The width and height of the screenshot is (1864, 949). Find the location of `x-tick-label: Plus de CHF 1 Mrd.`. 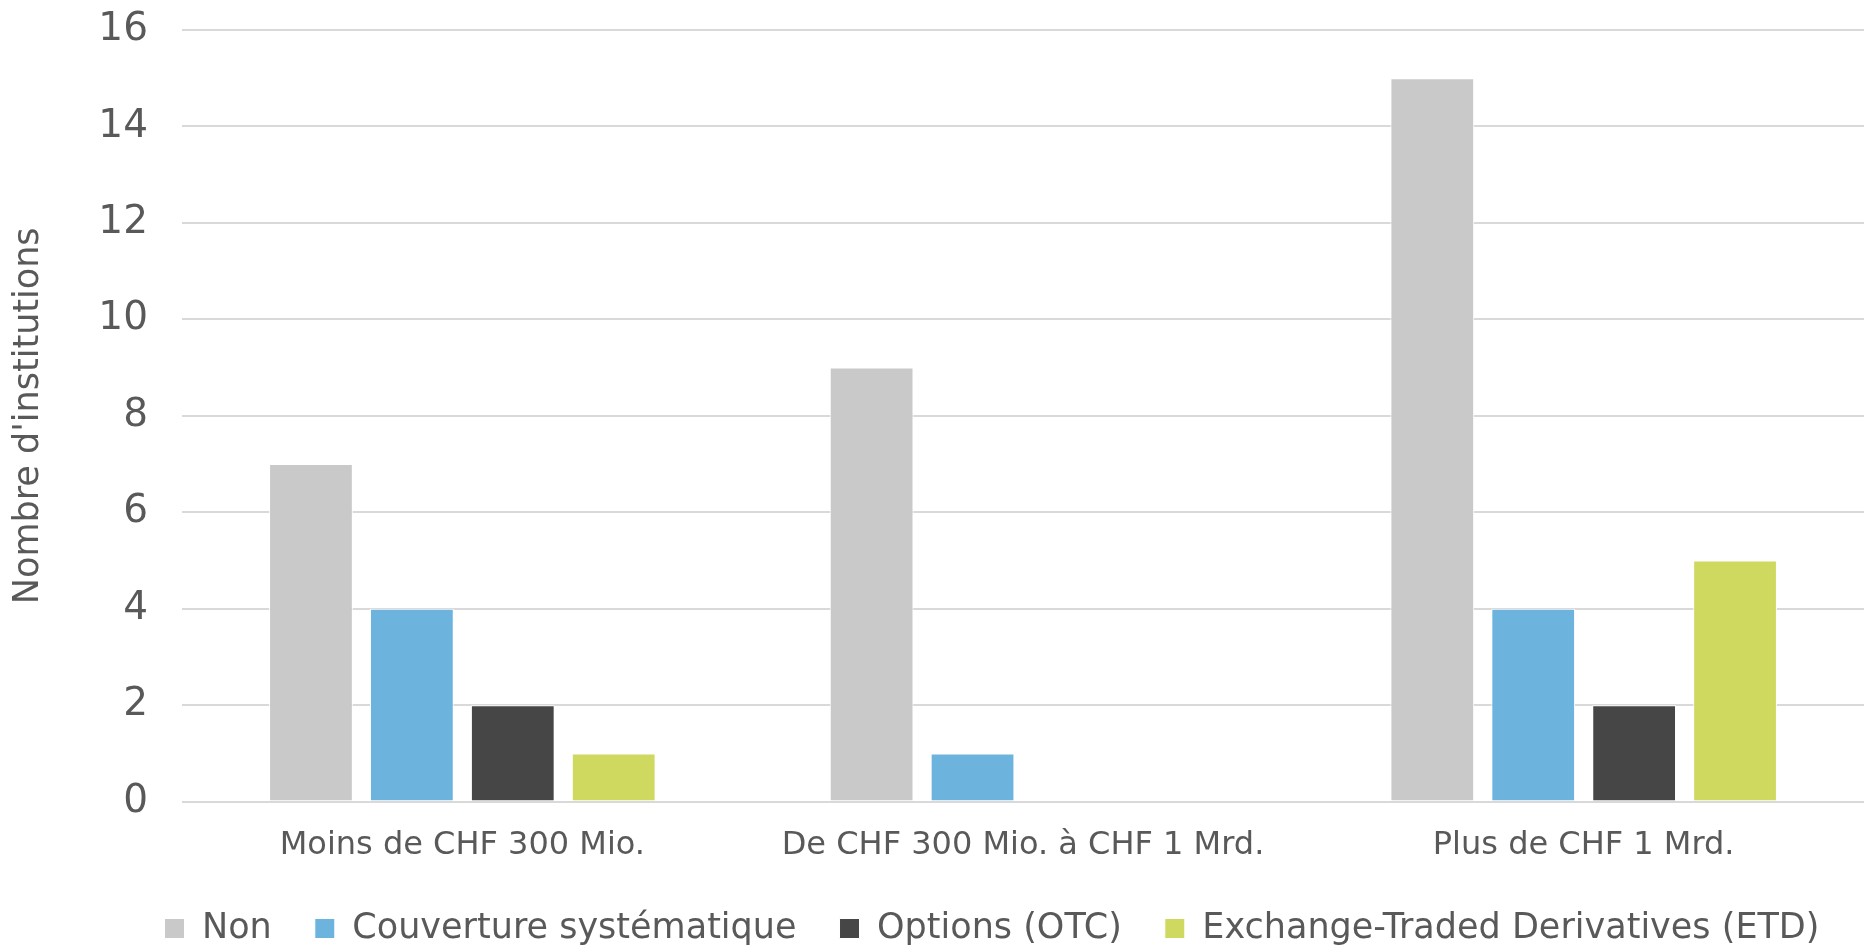

x-tick-label: Plus de CHF 1 Mrd. is located at coordinates (1583, 843).